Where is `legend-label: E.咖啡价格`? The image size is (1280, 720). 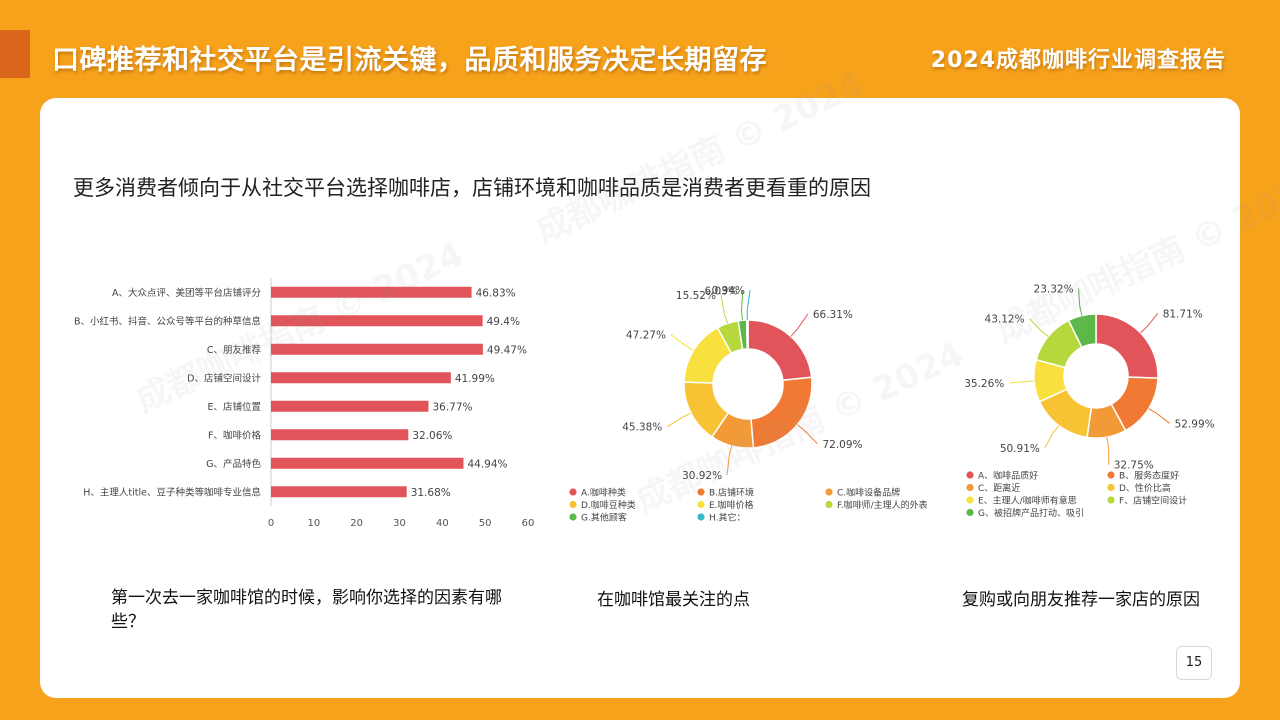
legend-label: E.咖啡价格 is located at coordinates (731, 505).